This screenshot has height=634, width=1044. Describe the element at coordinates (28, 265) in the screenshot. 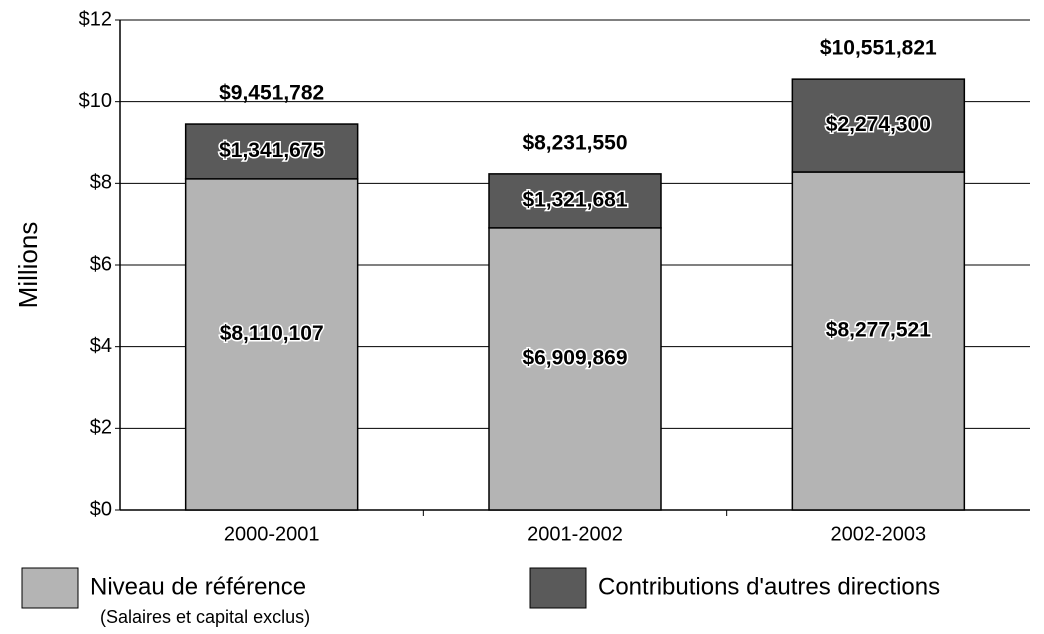

I see `y-axis-label: Millions` at that location.